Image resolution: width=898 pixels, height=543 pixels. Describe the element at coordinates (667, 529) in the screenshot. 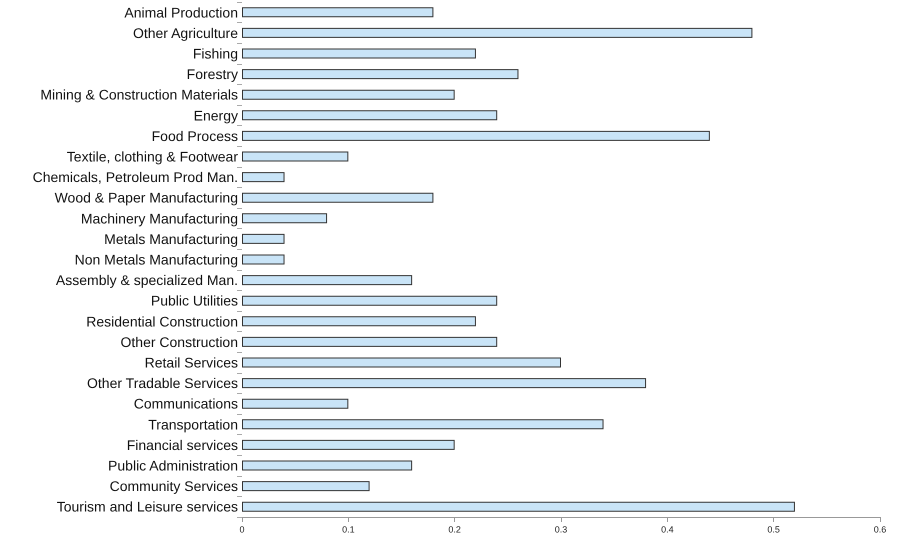

I see `x-tick-label: 0.4` at that location.